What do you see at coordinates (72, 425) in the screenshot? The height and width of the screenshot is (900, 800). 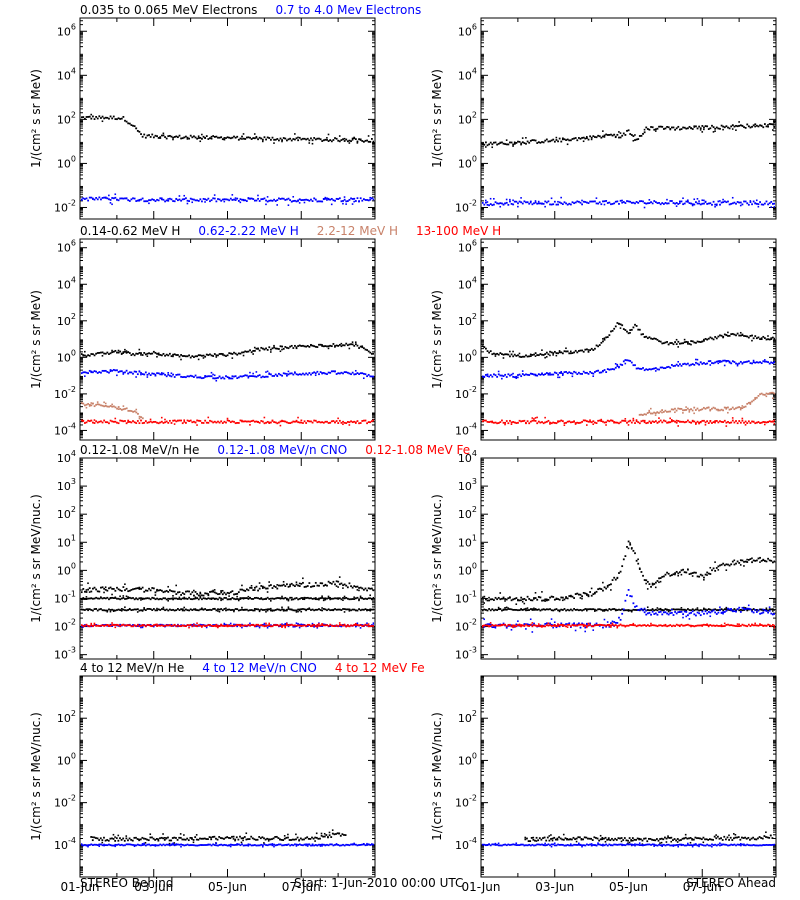 I see `y-tick-exponent: -4` at bounding box center [72, 425].